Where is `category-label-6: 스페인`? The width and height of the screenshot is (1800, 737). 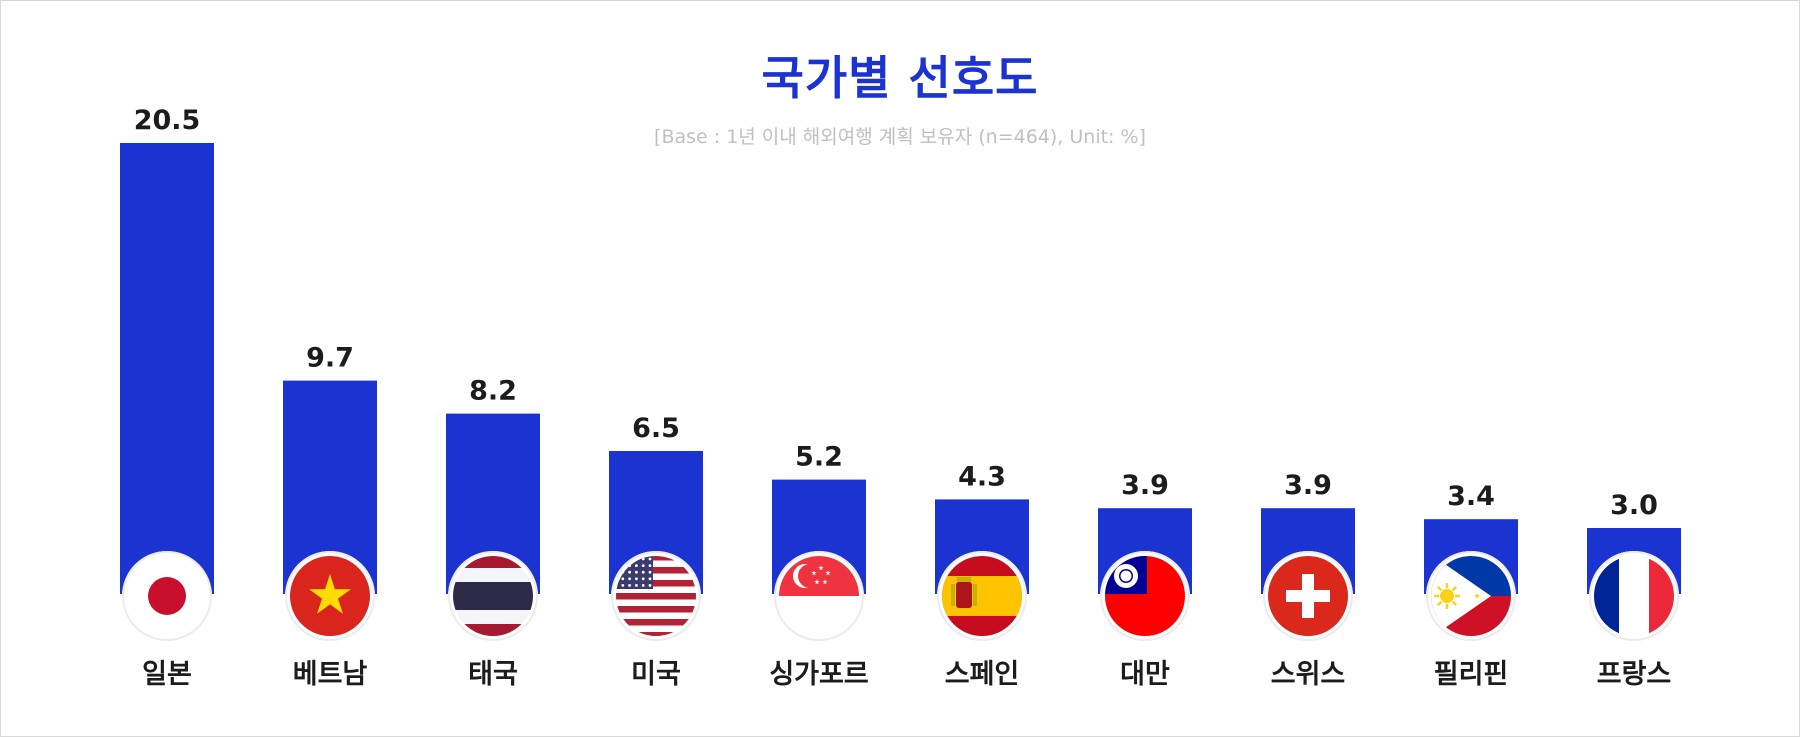 category-label-6: 스페인 is located at coordinates (982, 674).